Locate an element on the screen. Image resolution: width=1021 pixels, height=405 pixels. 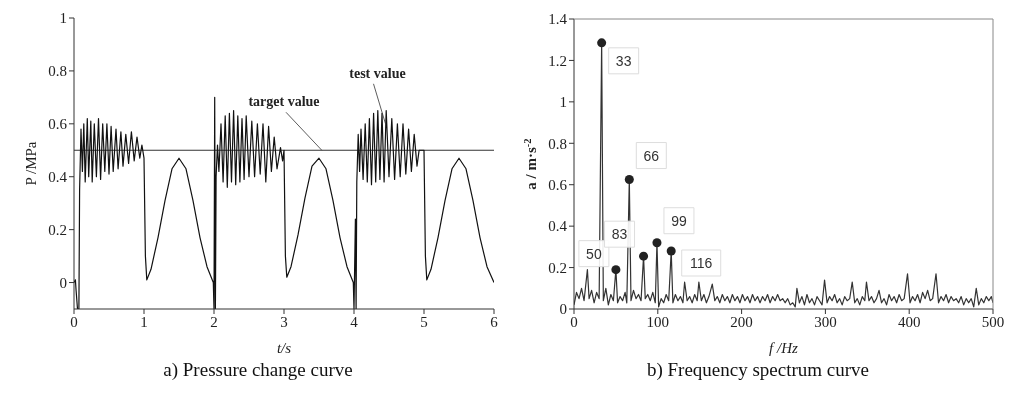
annotation: 66 is located at coordinates (651, 155).